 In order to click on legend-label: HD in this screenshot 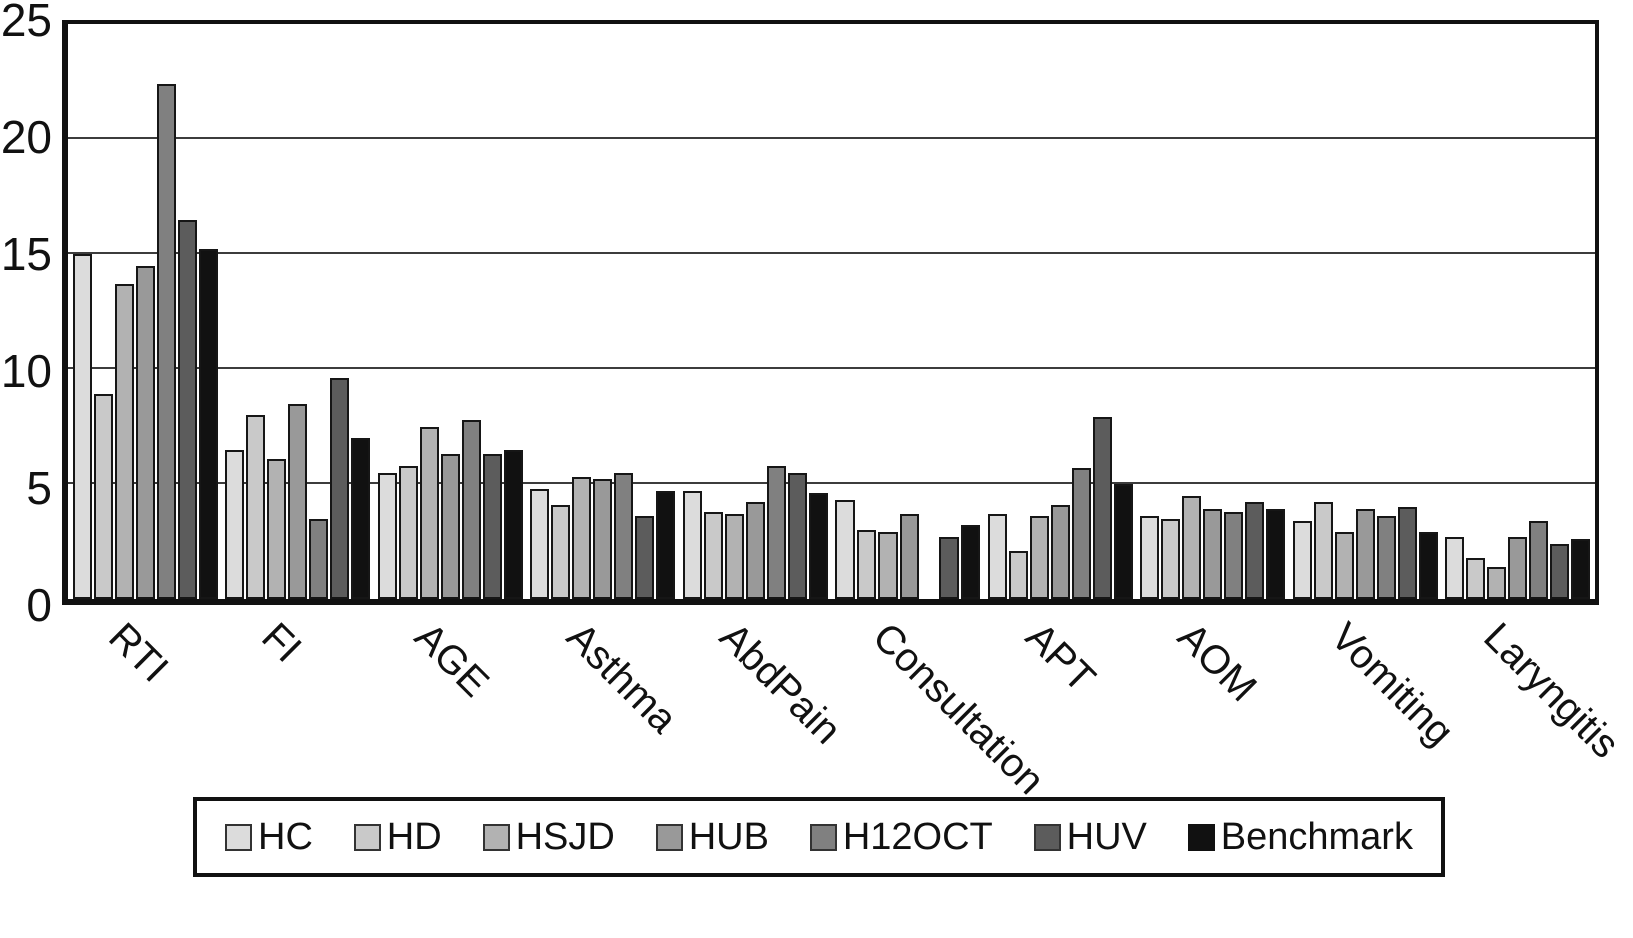, I will do `click(414, 837)`.